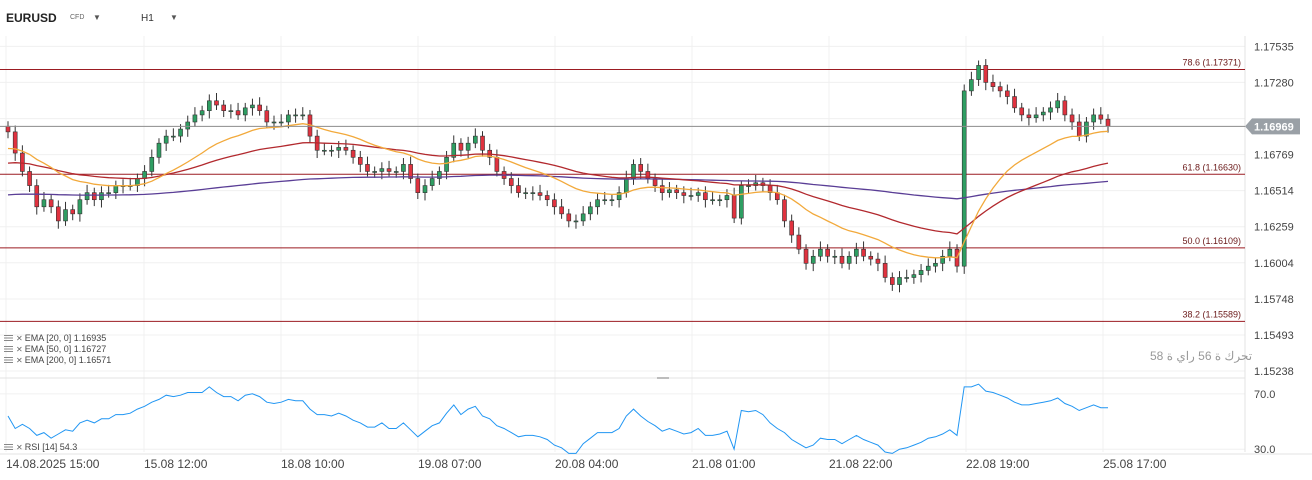 The height and width of the screenshot is (480, 1312). Describe the element at coordinates (53, 464) in the screenshot. I see `x-tick-label: 14.08.2025 15:00` at that location.